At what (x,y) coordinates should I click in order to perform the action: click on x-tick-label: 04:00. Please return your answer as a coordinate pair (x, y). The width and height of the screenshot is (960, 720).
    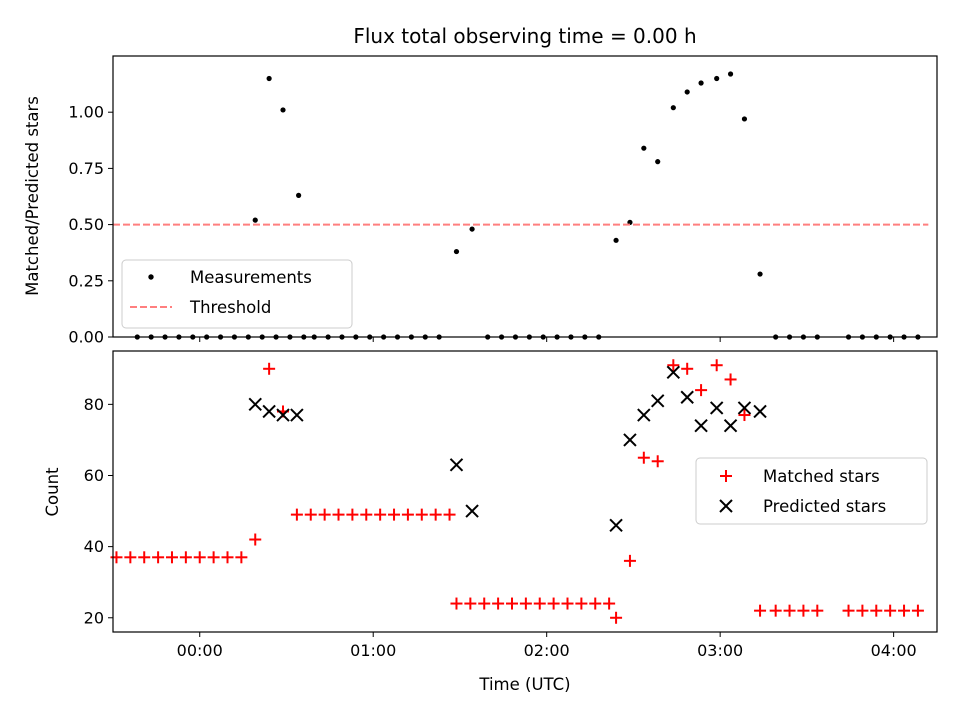
    Looking at the image, I should click on (894, 650).